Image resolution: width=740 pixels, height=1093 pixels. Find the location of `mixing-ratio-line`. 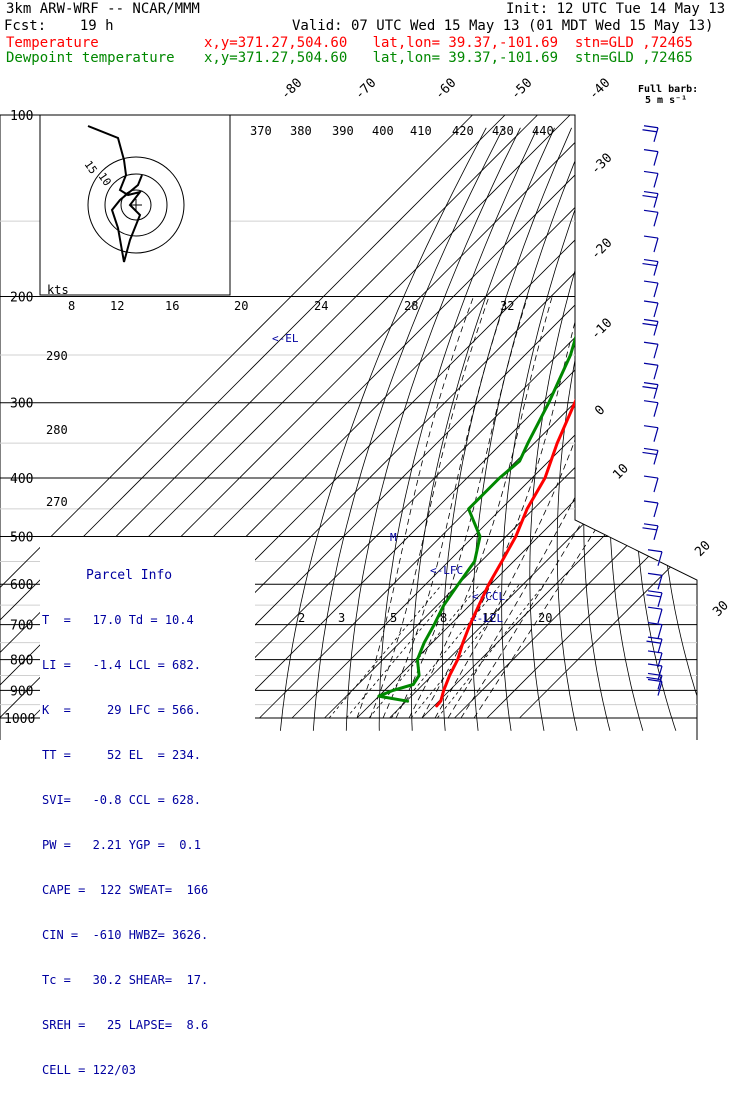

mixing-ratio-line is located at coordinates (490, 651).